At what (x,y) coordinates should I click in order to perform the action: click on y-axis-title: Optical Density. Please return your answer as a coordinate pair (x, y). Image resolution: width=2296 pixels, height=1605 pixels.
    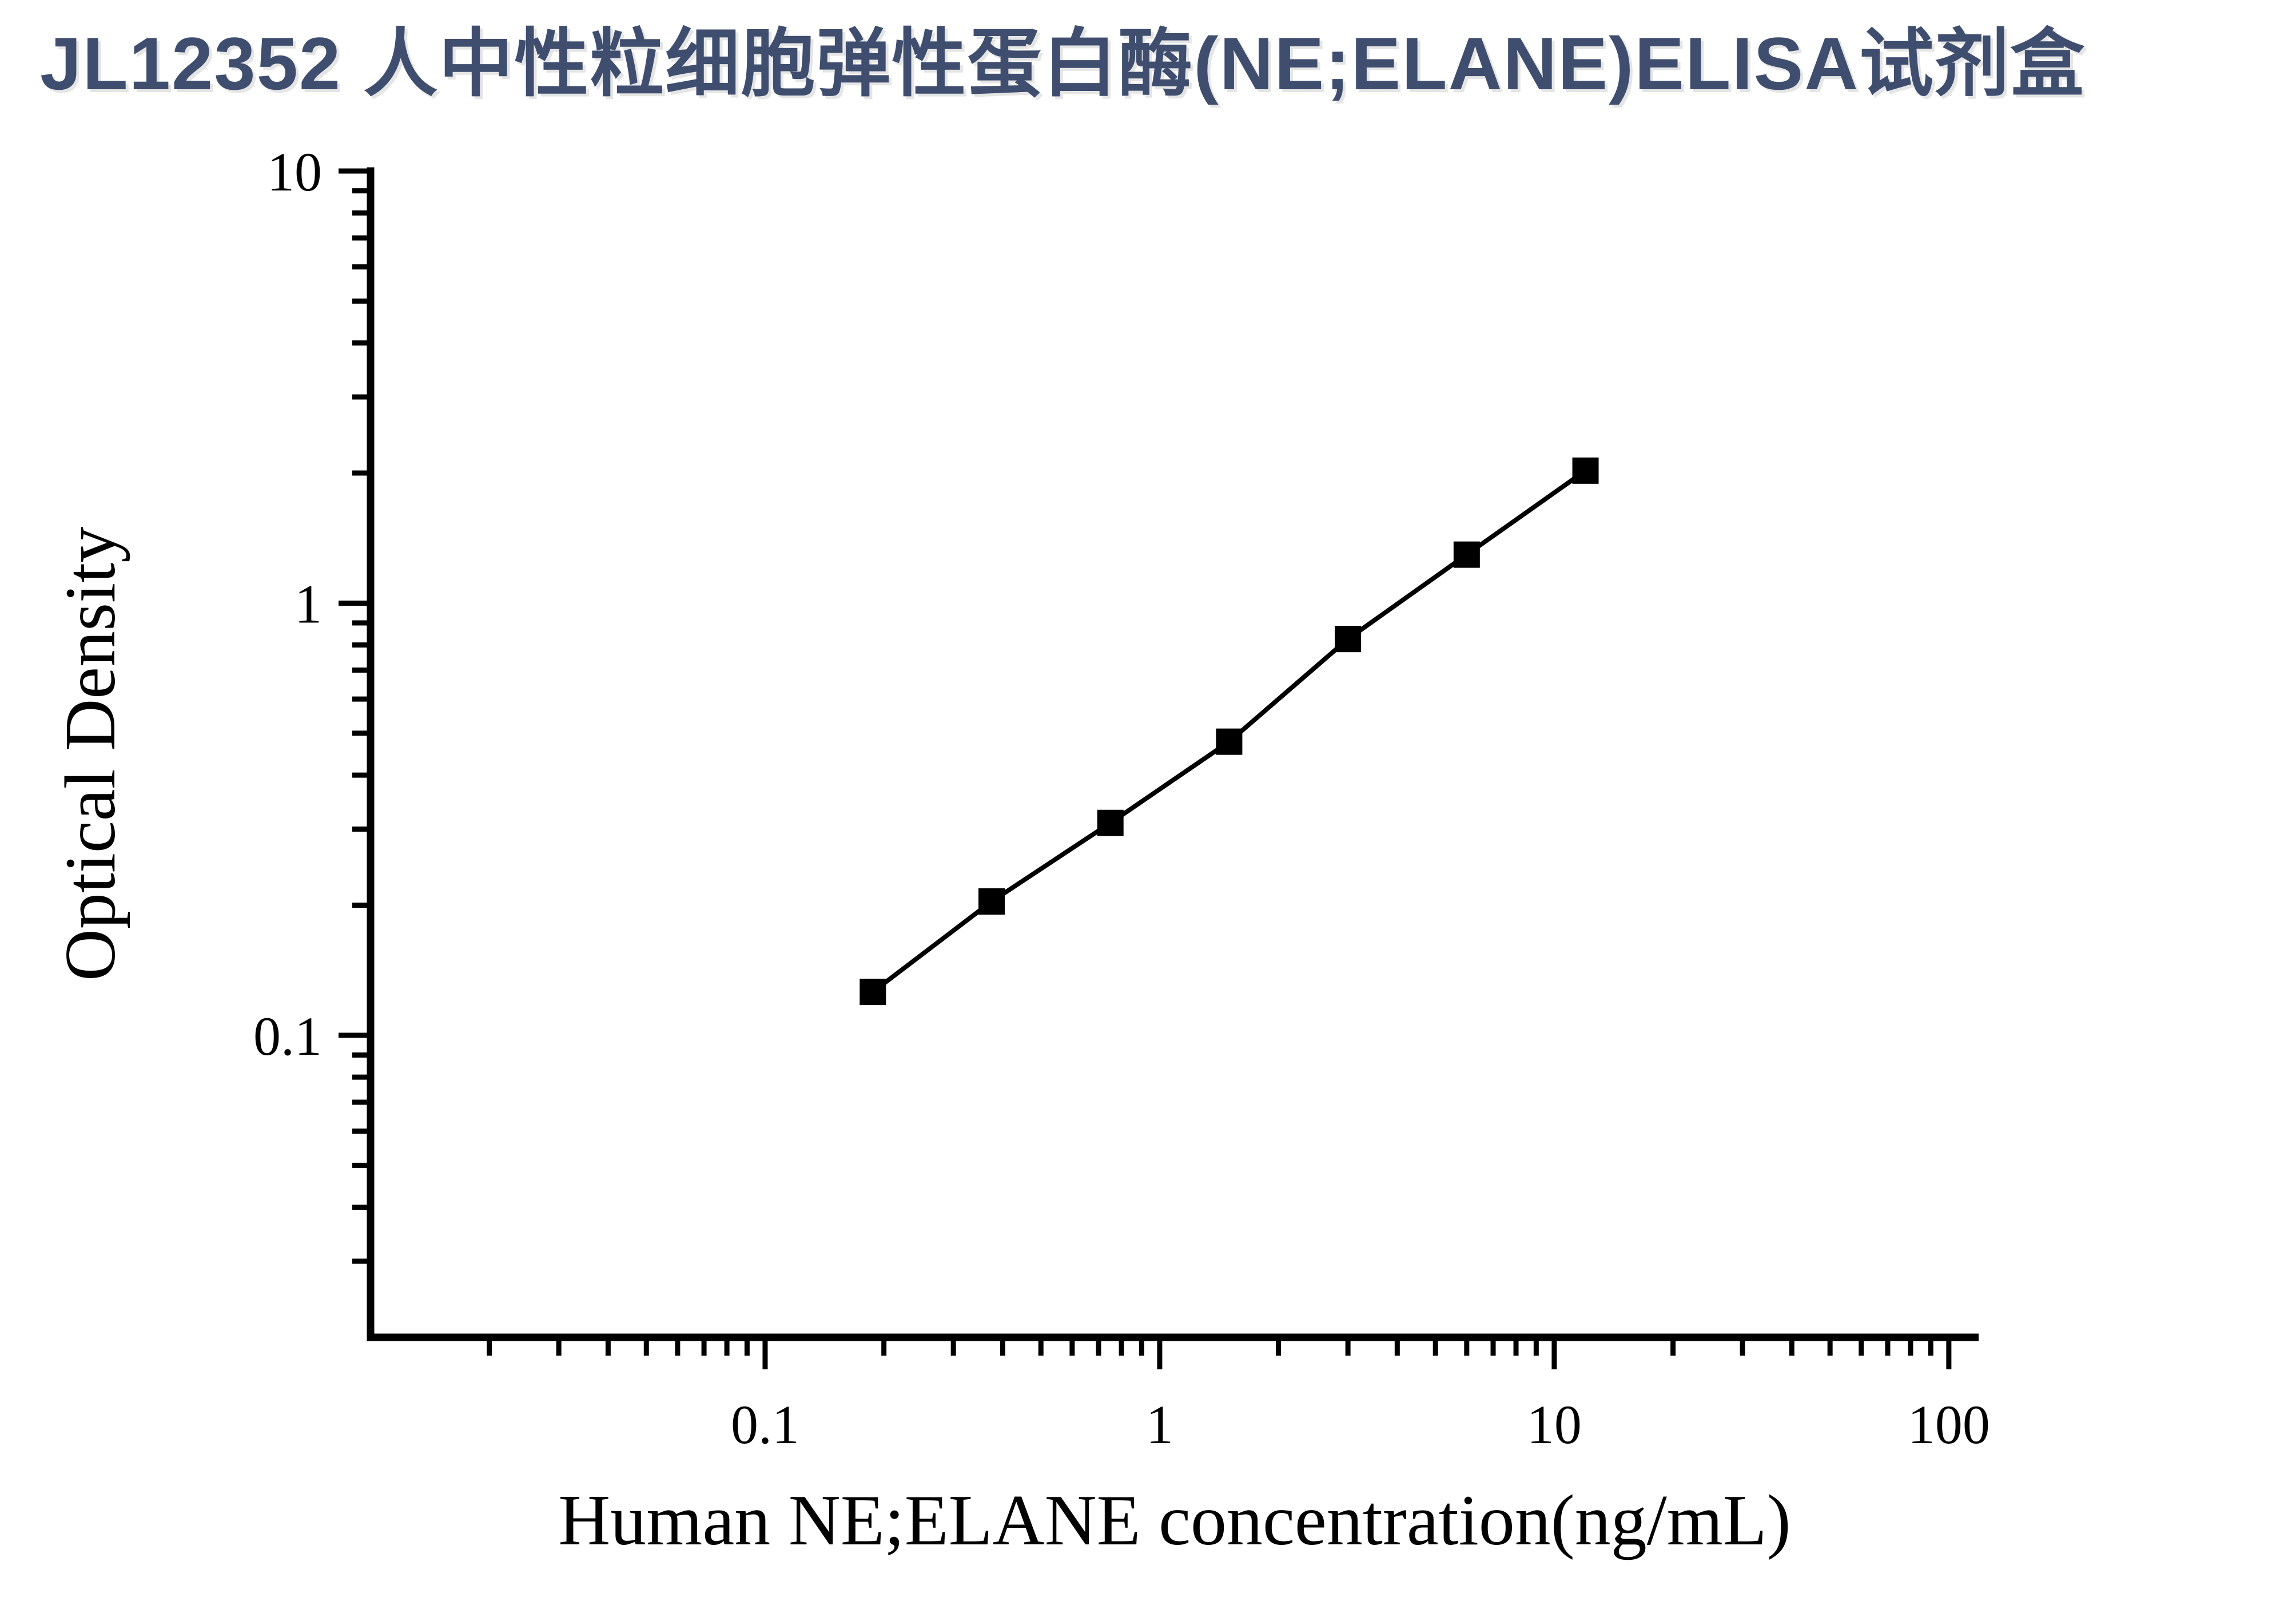
    Looking at the image, I should click on (90, 754).